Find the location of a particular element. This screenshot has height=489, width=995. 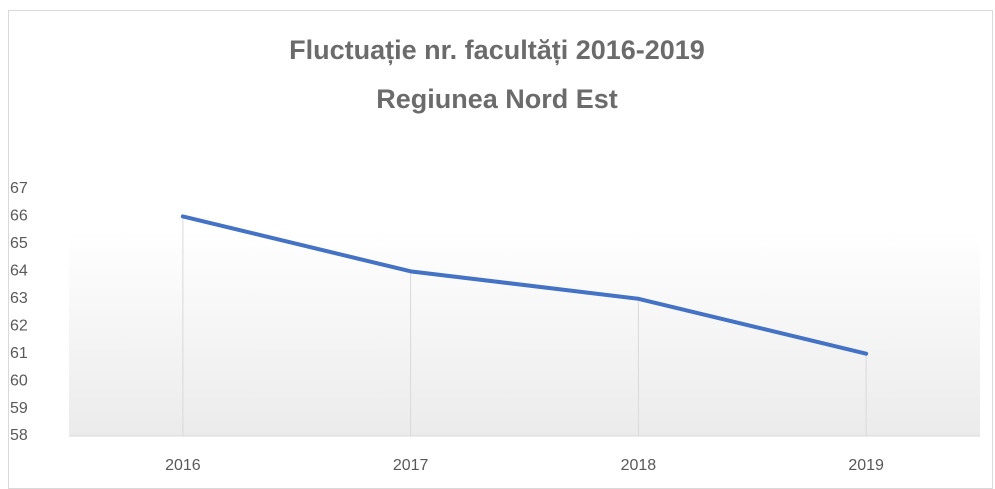

y-tick-label: 66 is located at coordinates (19, 216).